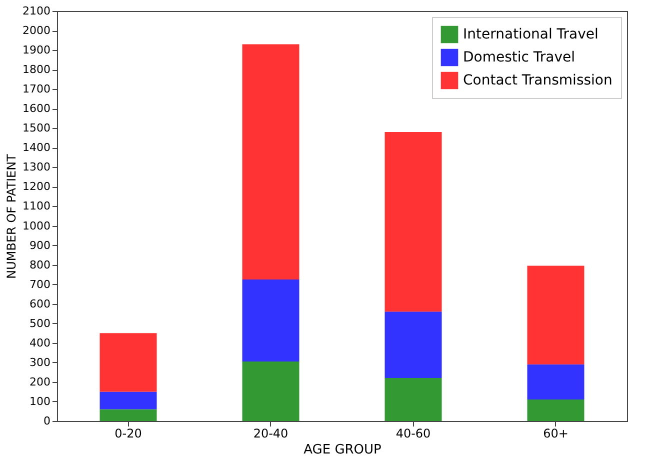 The image size is (648, 461). What do you see at coordinates (40, 362) in the screenshot?
I see `y-tick-label: 300` at bounding box center [40, 362].